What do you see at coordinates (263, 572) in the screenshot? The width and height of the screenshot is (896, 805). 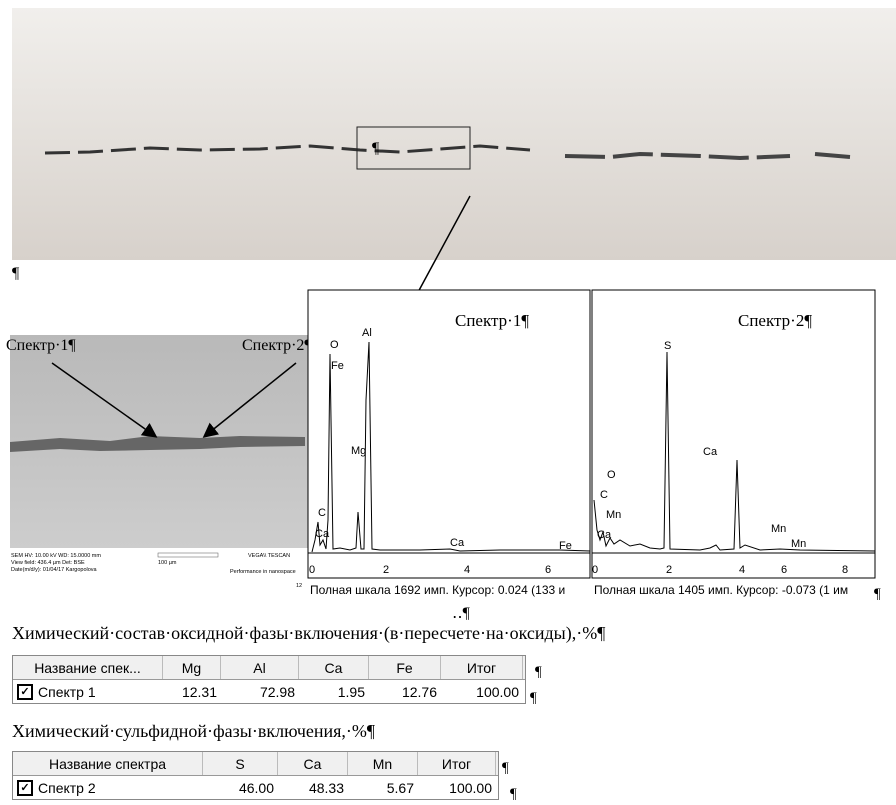 I see `slogan: Performance in nanospace` at bounding box center [263, 572].